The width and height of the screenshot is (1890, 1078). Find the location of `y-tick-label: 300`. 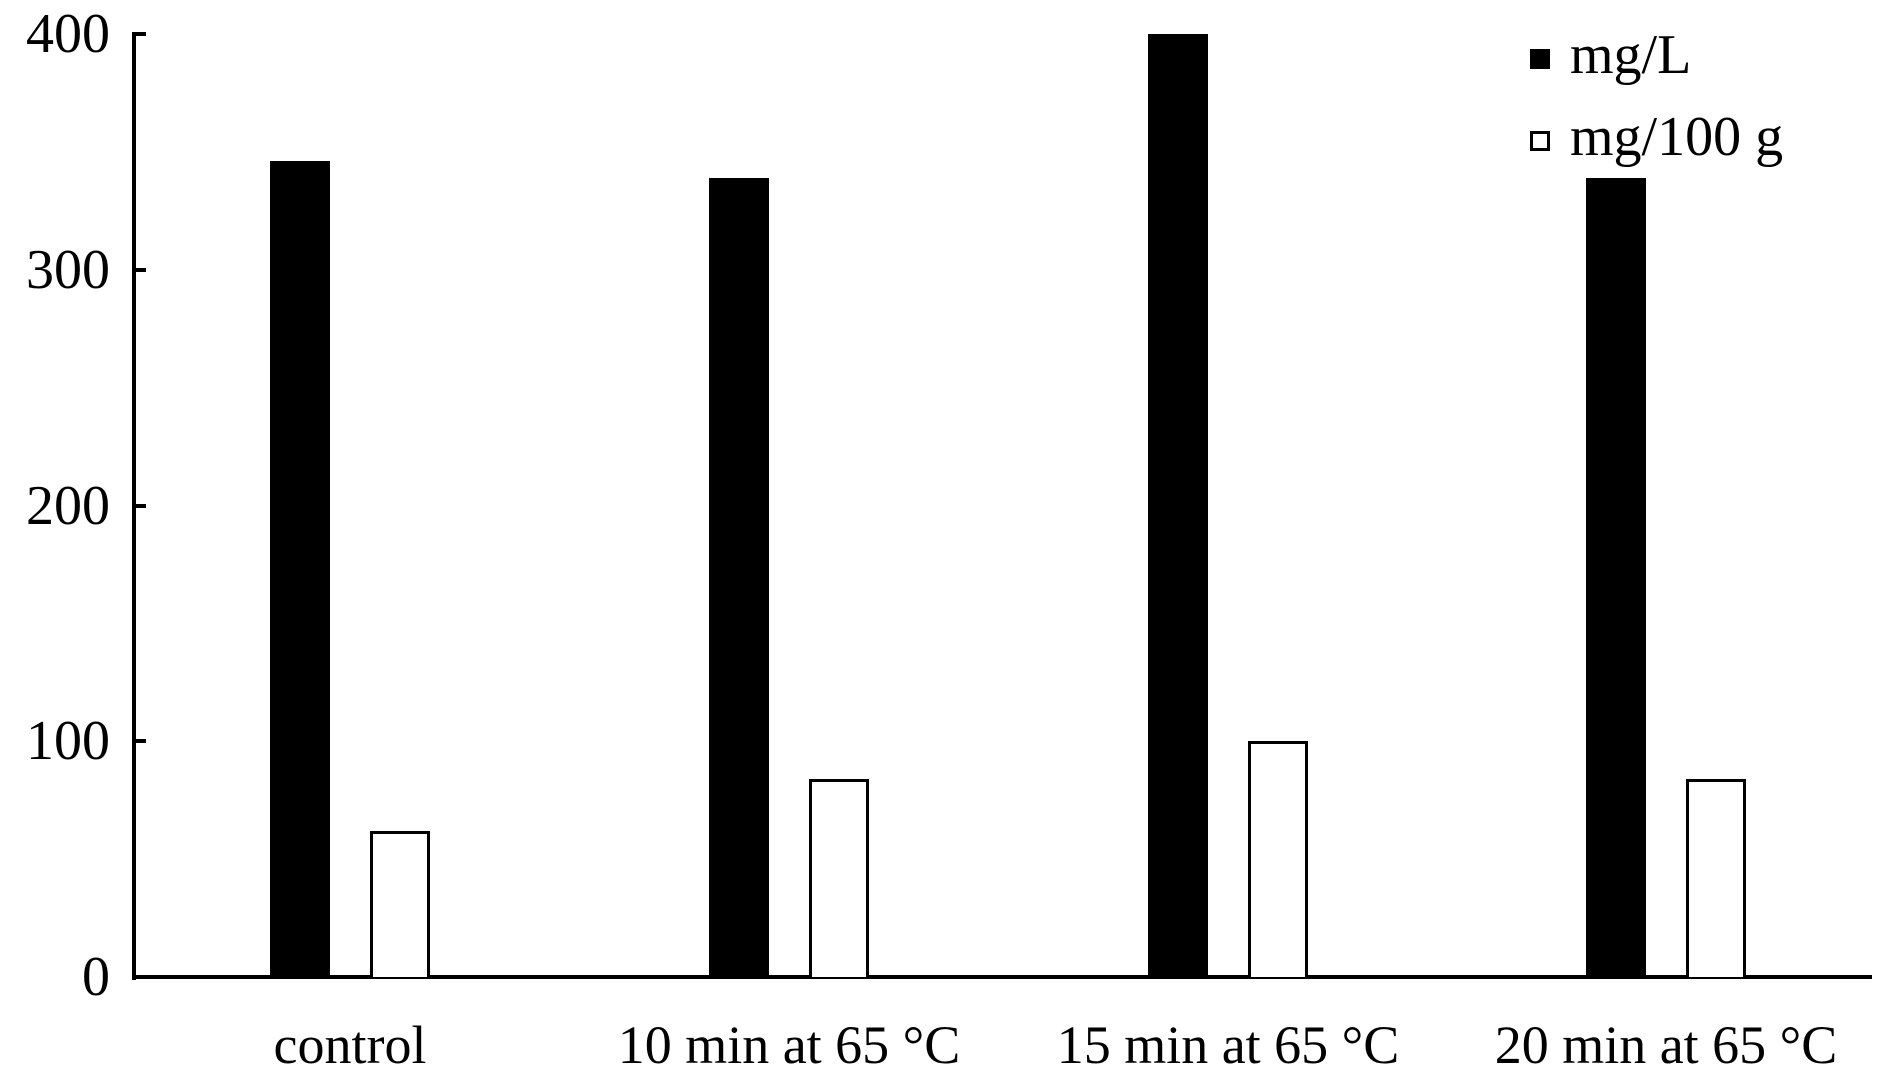

y-tick-label: 300 is located at coordinates (68, 269).